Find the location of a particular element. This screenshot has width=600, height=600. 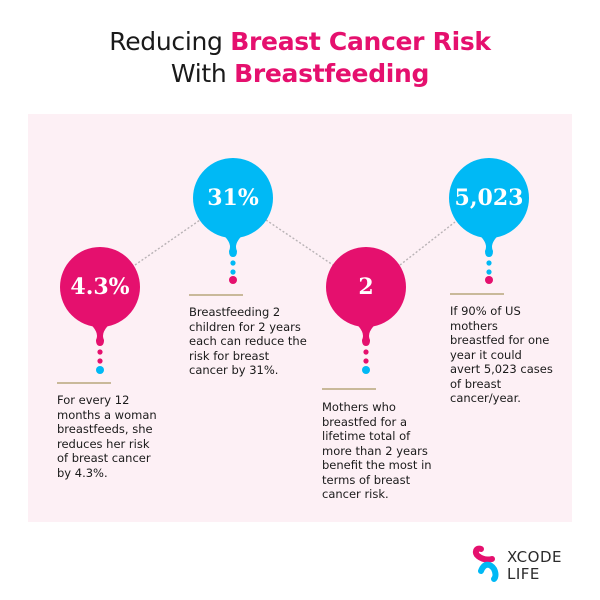

stat-value-4: 5,023 is located at coordinates (489, 198).